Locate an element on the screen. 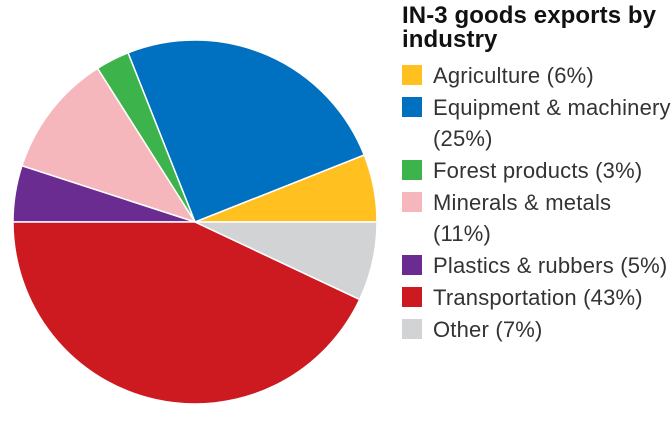 The height and width of the screenshot is (446, 672). legend-item-other: Other (7%) is located at coordinates (537, 329).